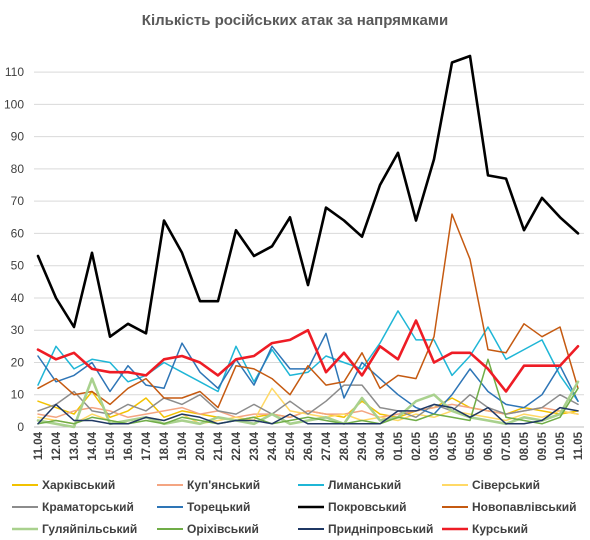 The height and width of the screenshot is (540, 590). What do you see at coordinates (18, 137) in the screenshot?
I see `y-tick-label: 90` at bounding box center [18, 137].